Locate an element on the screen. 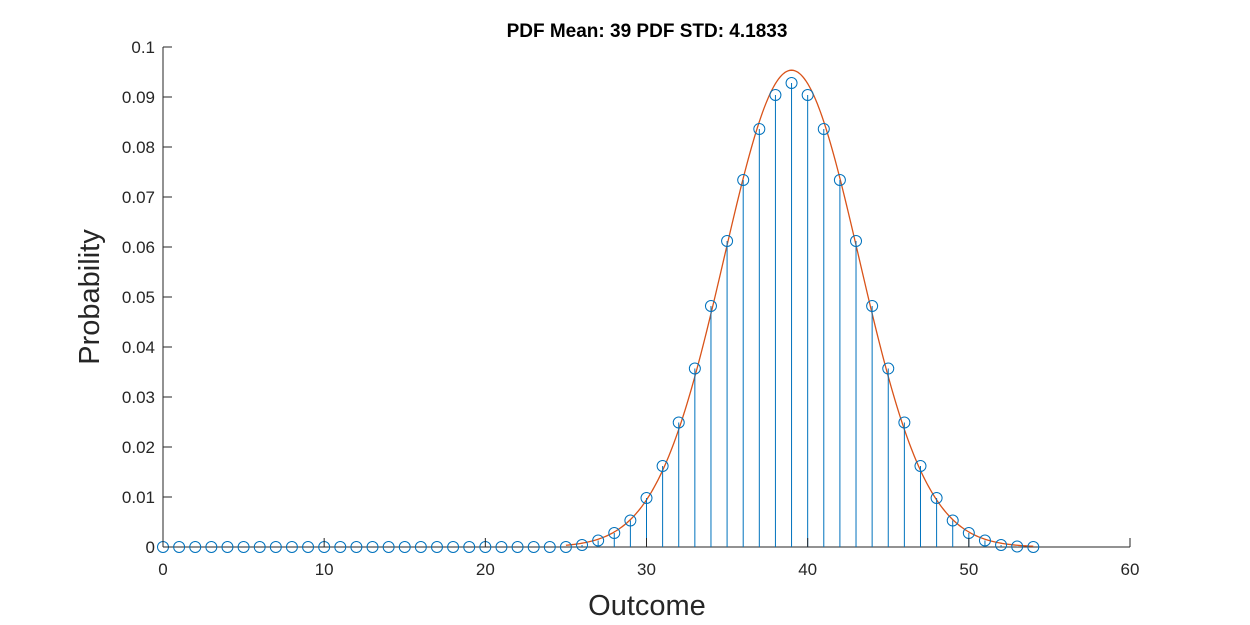 Image resolution: width=1250 pixels, height=625 pixels. y-tick-label: 0.06 is located at coordinates (138, 247).